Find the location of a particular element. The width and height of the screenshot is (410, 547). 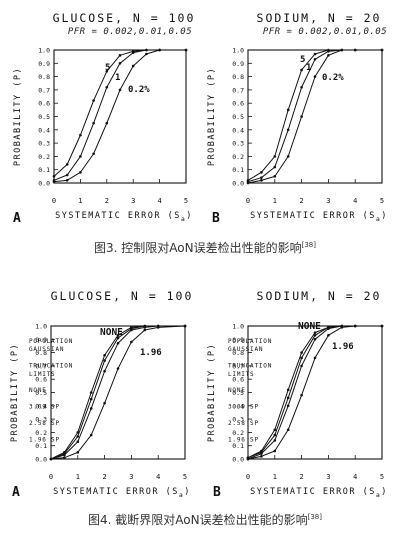

x-tick-label: 5 is located at coordinates (382, 477).